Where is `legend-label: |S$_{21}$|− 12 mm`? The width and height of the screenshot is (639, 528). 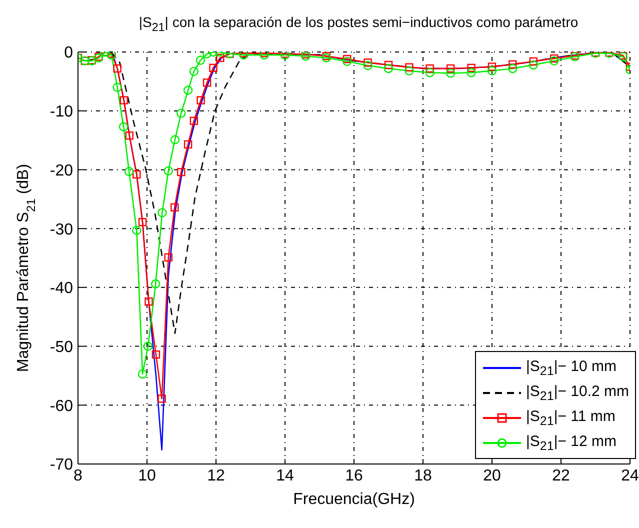 legend-label: |S$_{21}$|− 12 mm is located at coordinates (571, 442).